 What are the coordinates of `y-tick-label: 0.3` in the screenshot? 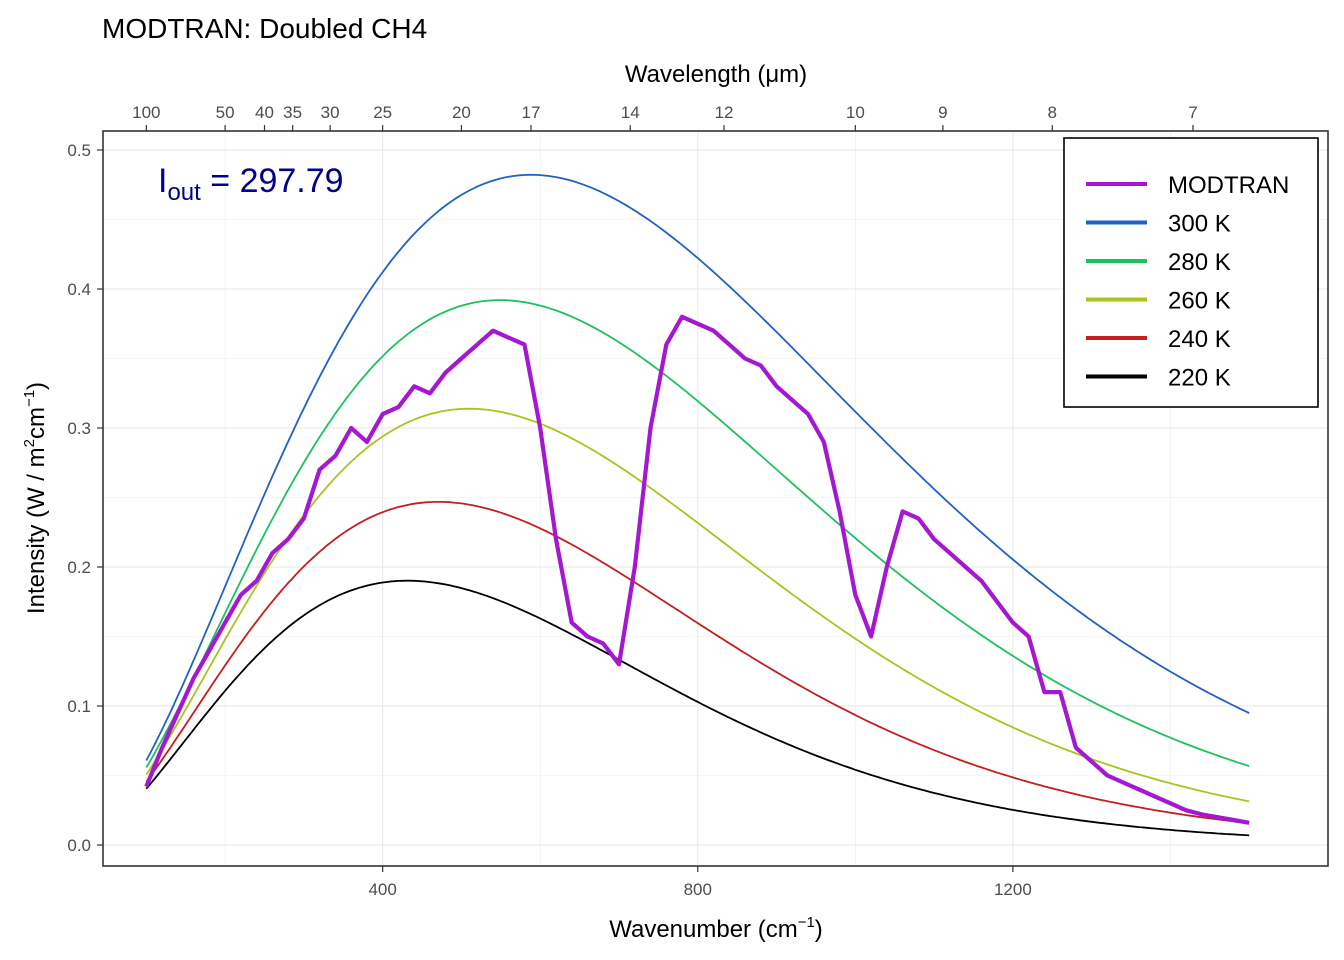 It's located at (79, 428).